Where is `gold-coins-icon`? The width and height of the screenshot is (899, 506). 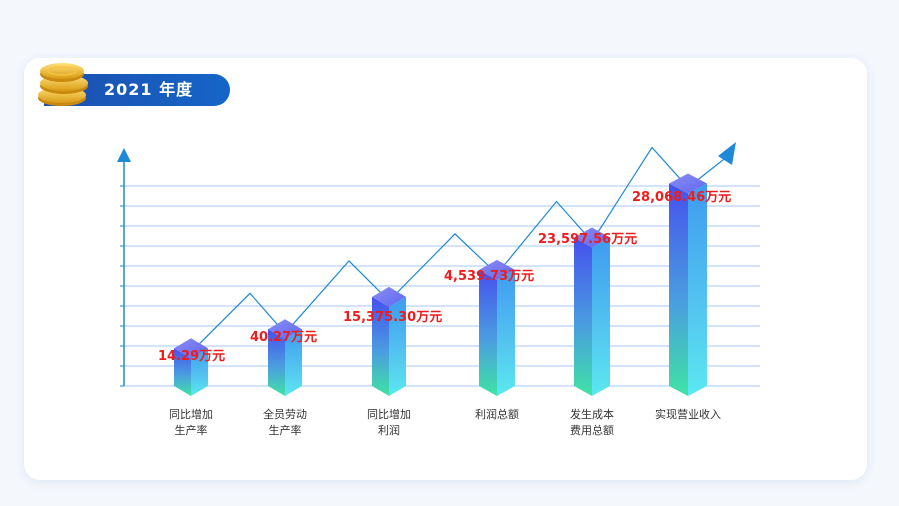 gold-coins-icon is located at coordinates (63, 84).